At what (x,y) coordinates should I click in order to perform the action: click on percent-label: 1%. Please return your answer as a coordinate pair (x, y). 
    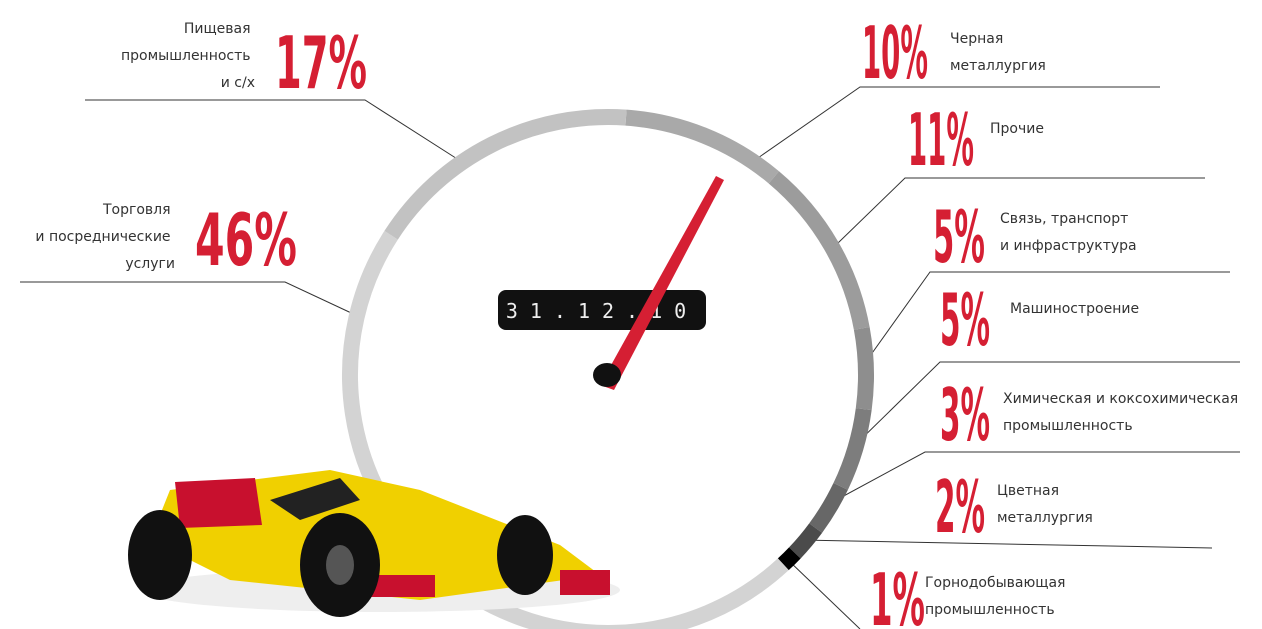
    Looking at the image, I should click on (897, 593).